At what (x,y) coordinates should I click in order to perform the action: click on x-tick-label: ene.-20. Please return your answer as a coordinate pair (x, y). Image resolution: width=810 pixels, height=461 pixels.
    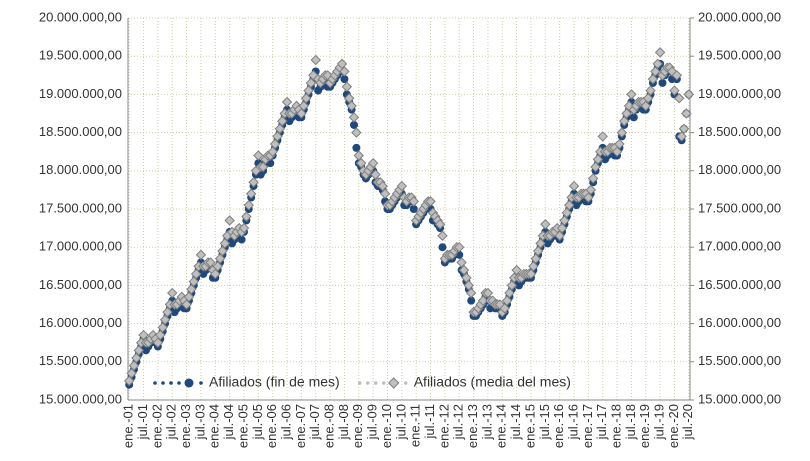
    Looking at the image, I should click on (673, 426).